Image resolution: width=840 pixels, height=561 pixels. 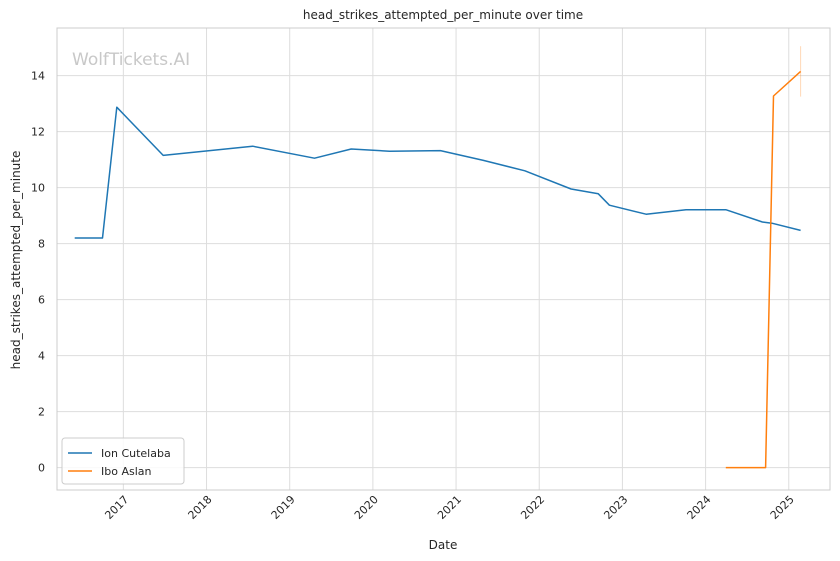 I want to click on legend: Ion Cutelaba Ibo Aslan, so click(x=123, y=461).